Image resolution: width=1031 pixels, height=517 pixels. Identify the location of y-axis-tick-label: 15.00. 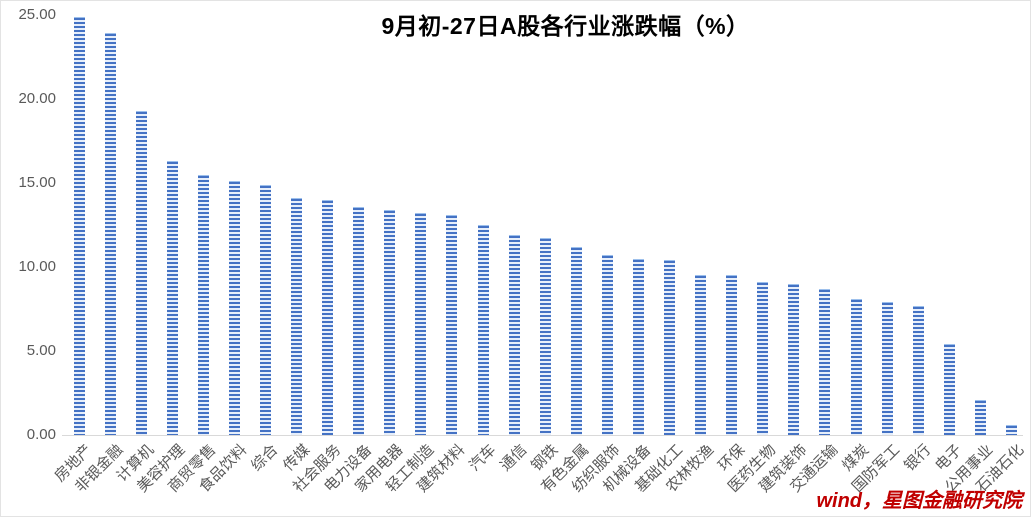
(37, 182).